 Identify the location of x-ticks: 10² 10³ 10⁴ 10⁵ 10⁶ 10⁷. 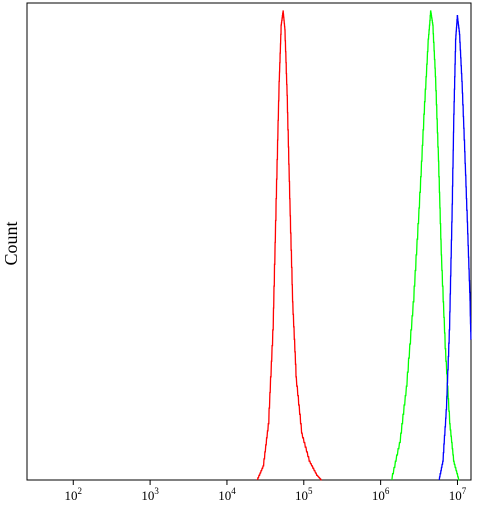
(266, 491).